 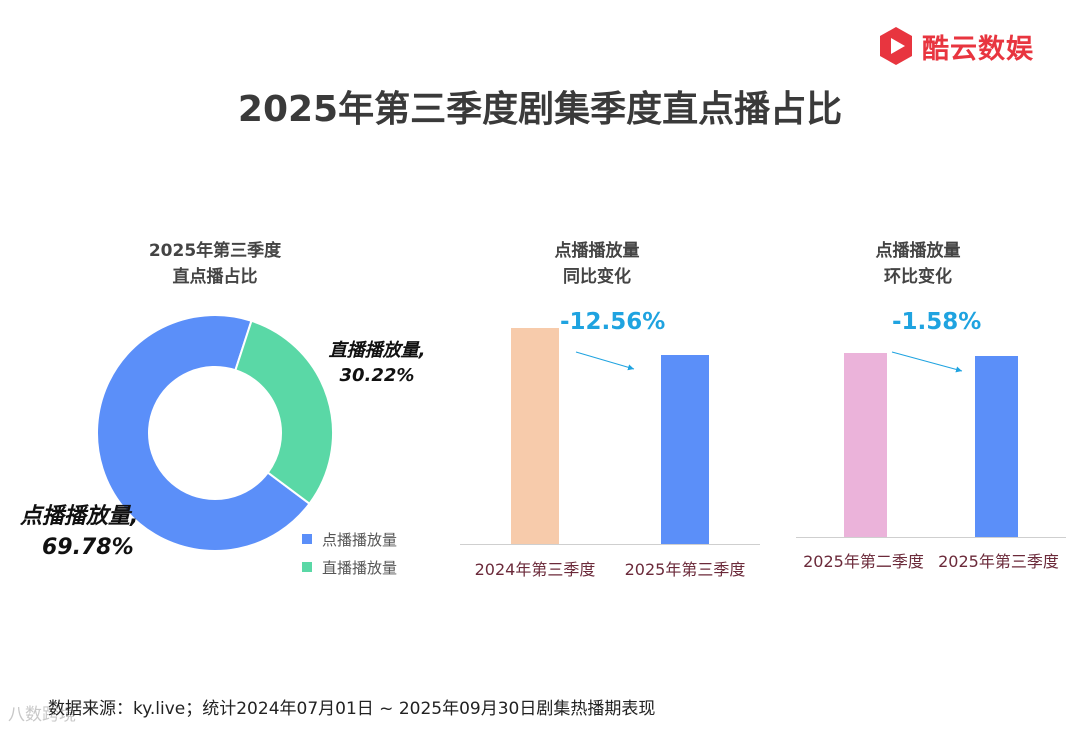 I want to click on legend-item-vod: 点播播放量, so click(x=349, y=539).